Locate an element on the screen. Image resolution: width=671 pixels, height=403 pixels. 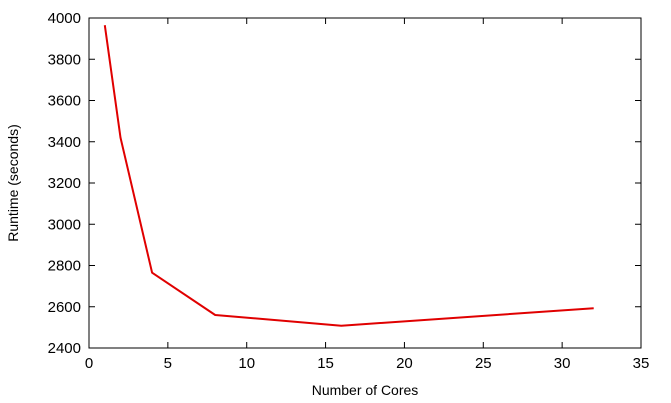
y-tick-label: 3000 is located at coordinates (64, 224).